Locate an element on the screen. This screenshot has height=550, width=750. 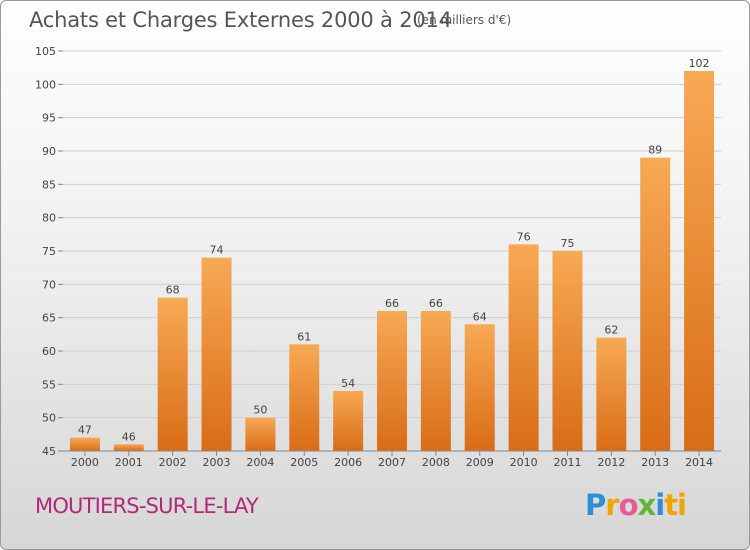
logo-letter: r is located at coordinates (612, 505).